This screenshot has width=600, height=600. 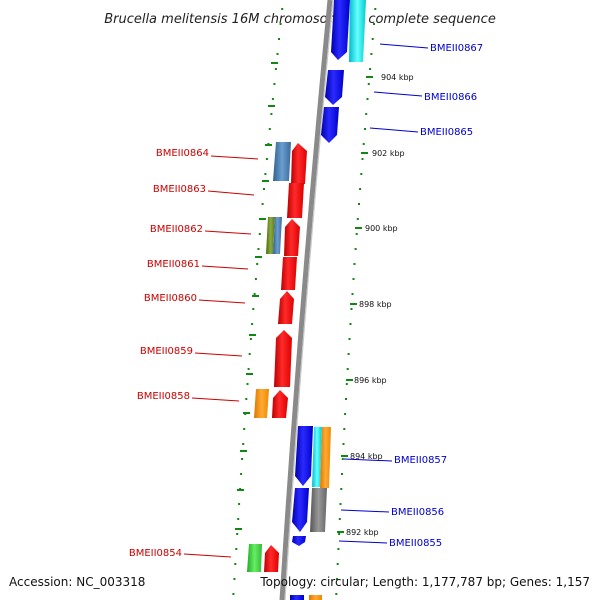 I want to click on gene-block-bmeii0854, so click(x=271, y=558).